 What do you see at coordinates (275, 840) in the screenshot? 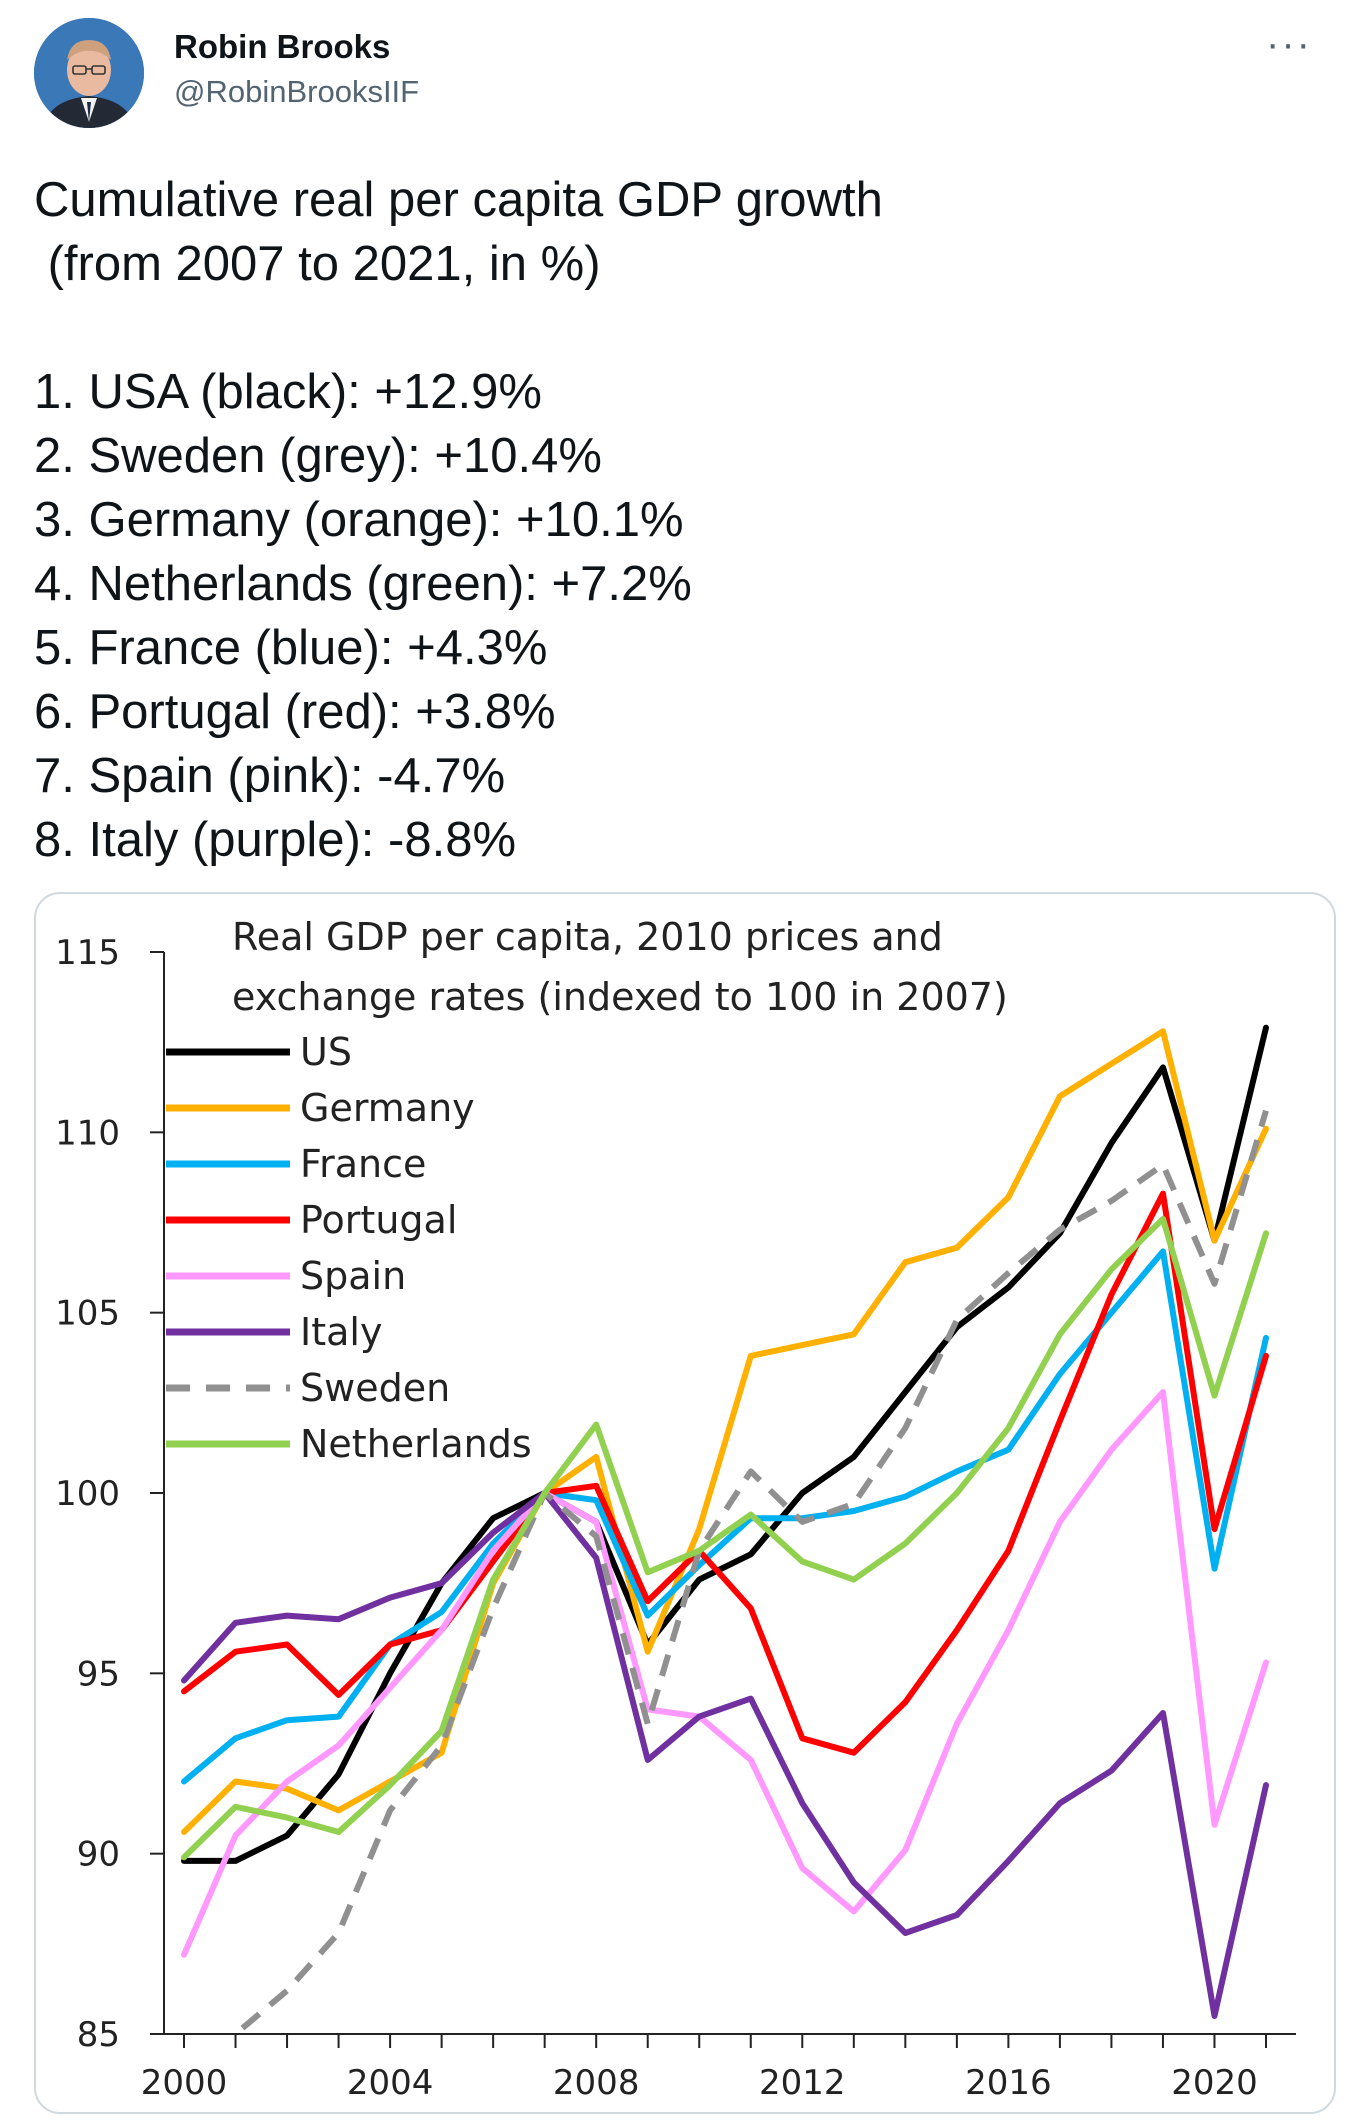
I see `ranking-item: 8. Italy (purple): -8.8%` at bounding box center [275, 840].